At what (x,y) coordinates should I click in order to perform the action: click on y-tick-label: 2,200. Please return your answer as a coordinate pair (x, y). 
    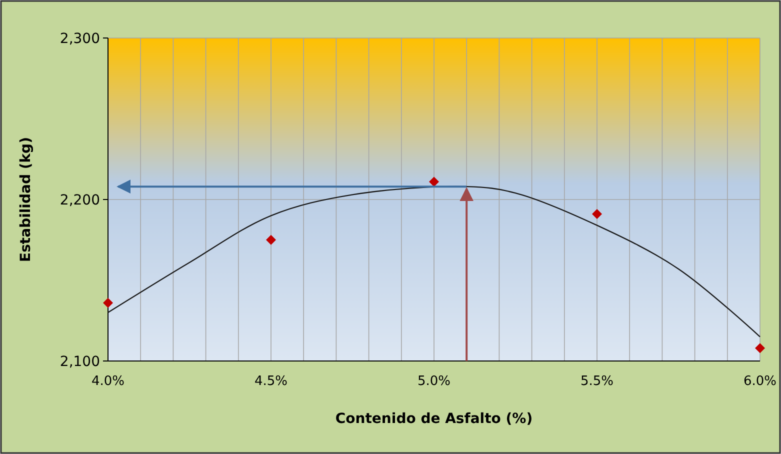
    Looking at the image, I should click on (80, 200).